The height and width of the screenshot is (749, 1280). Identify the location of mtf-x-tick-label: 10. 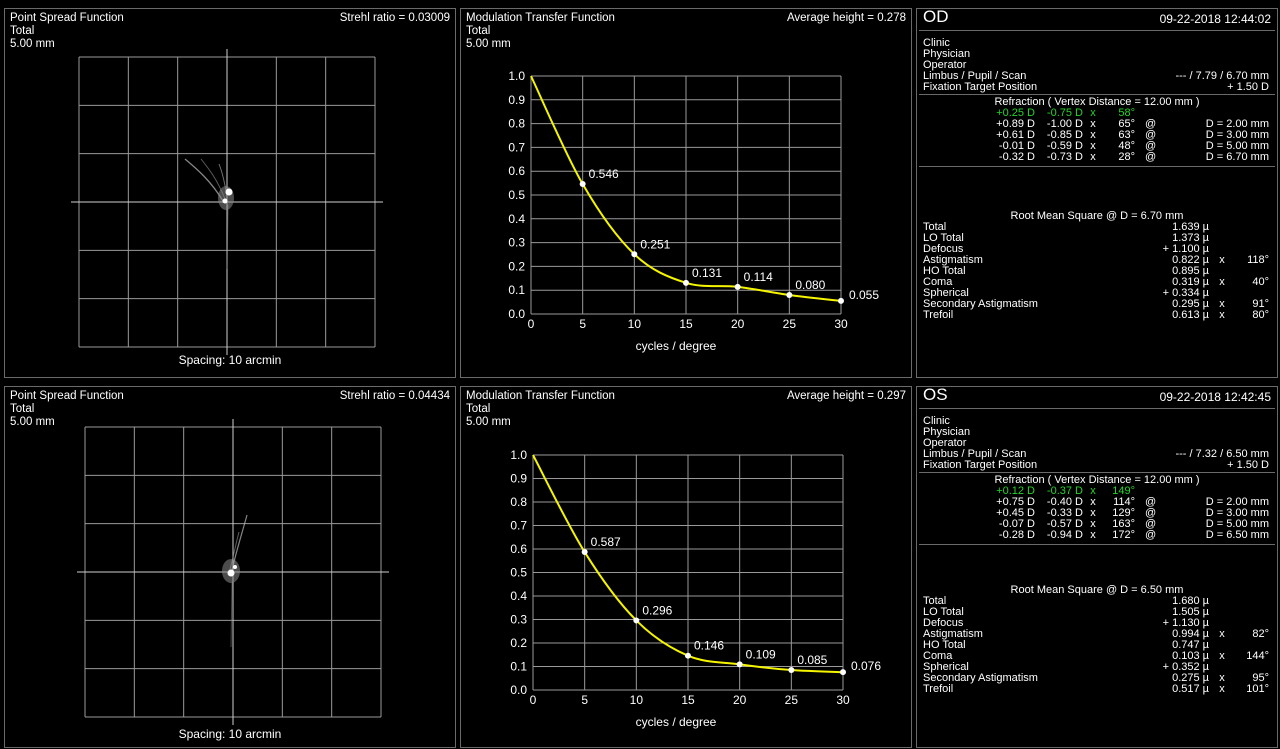
(637, 700).